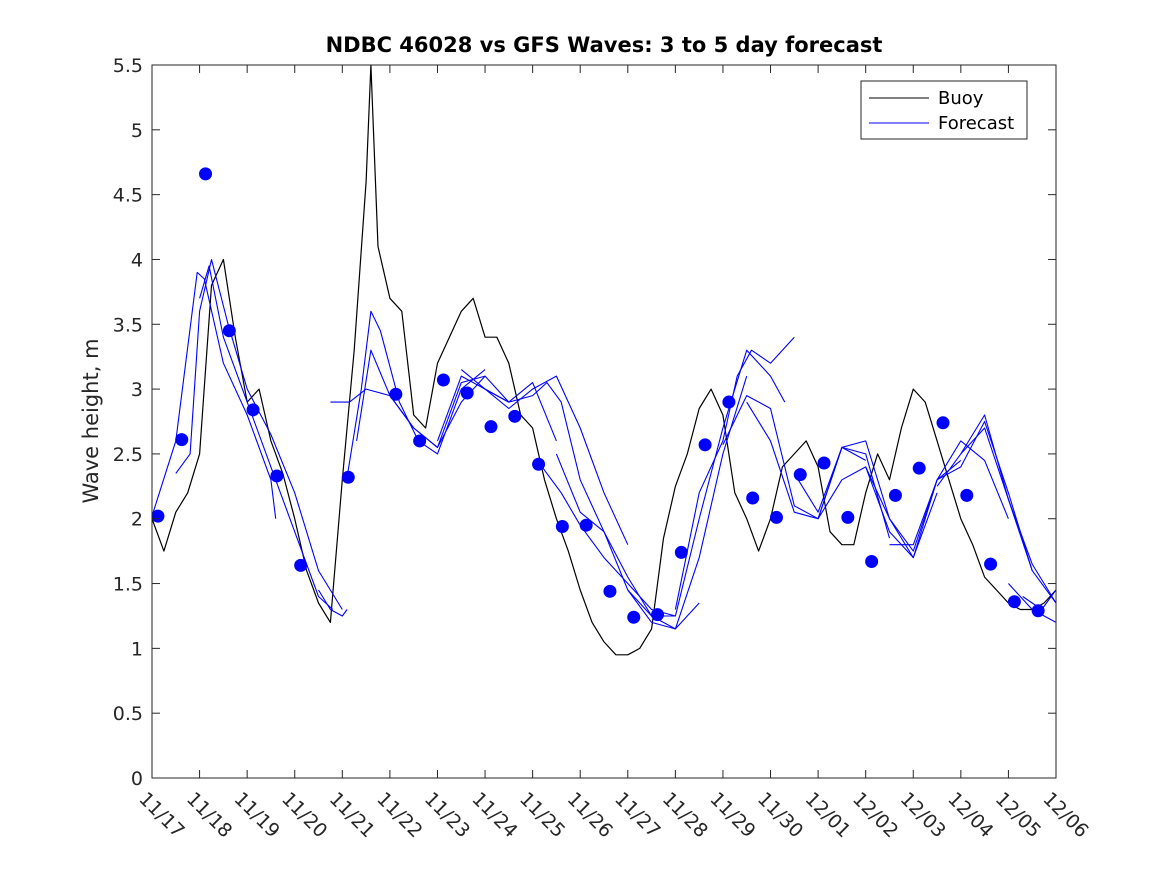  Describe the element at coordinates (976, 123) in the screenshot. I see `legend-forecast-label: Forecast` at that location.